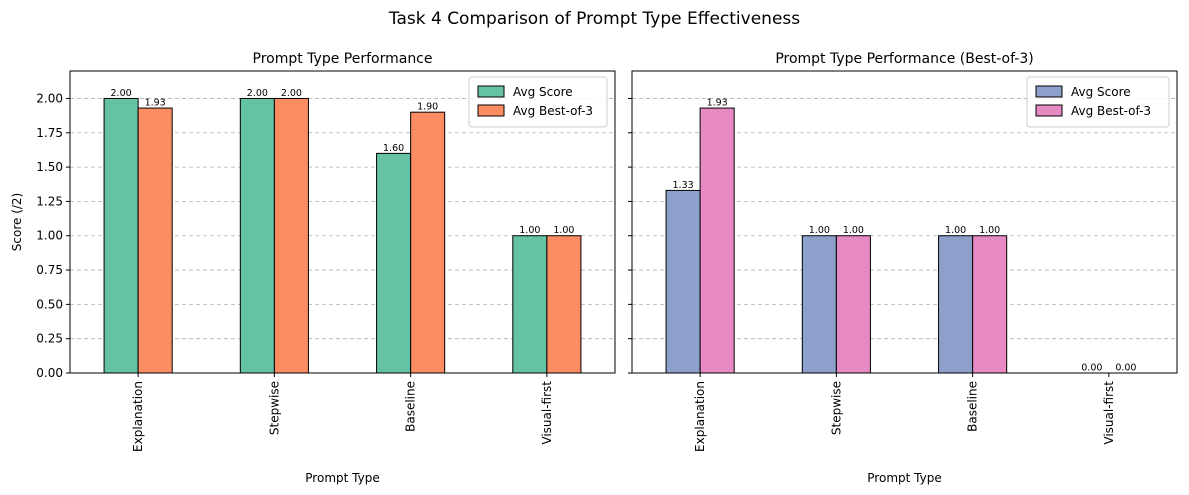  What do you see at coordinates (49, 201) in the screenshot?
I see `y-tick-label: 1.25` at bounding box center [49, 201].